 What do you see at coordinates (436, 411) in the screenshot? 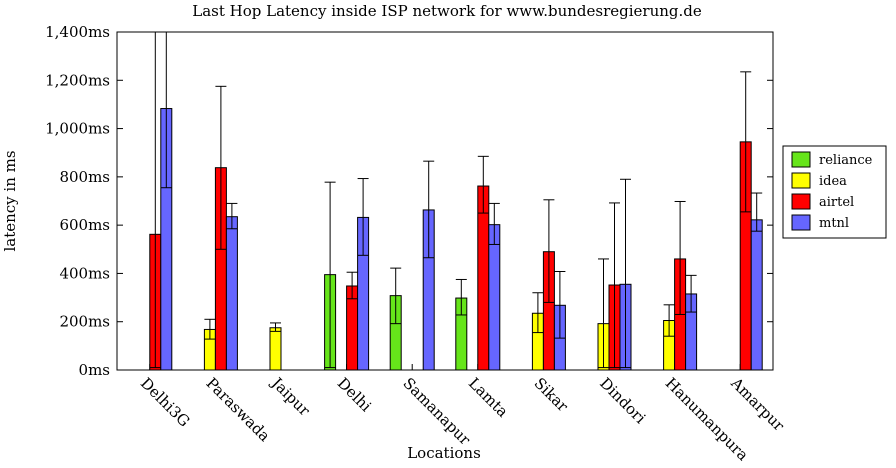
I see `x-tick-label: Samanapur` at bounding box center [436, 411].